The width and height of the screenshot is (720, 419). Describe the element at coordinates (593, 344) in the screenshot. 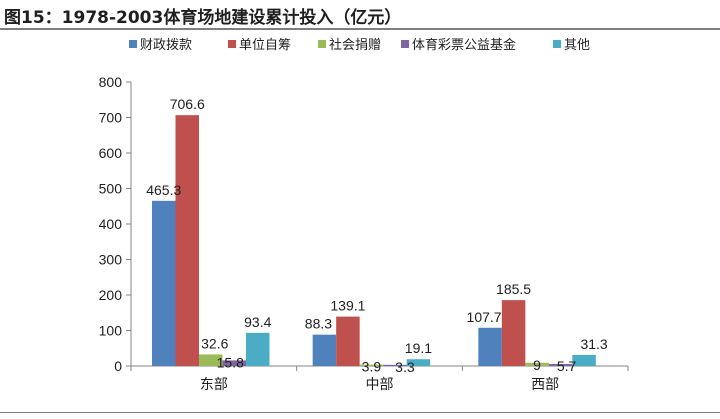

I see `data-label: 31.3` at that location.